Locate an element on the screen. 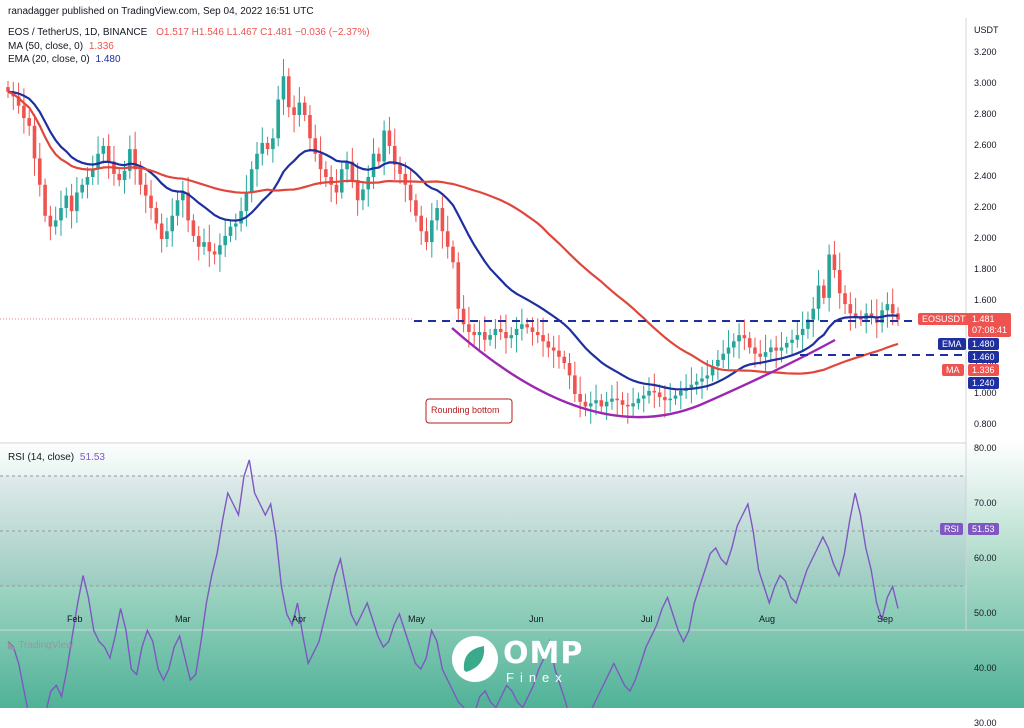  rsi-tag-value: 51.53 is located at coordinates (983, 529).